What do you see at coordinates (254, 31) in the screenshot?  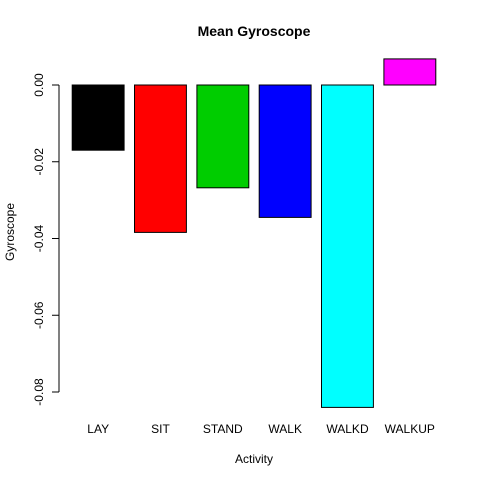 I see `chart-title: Mean Gyroscope` at bounding box center [254, 31].